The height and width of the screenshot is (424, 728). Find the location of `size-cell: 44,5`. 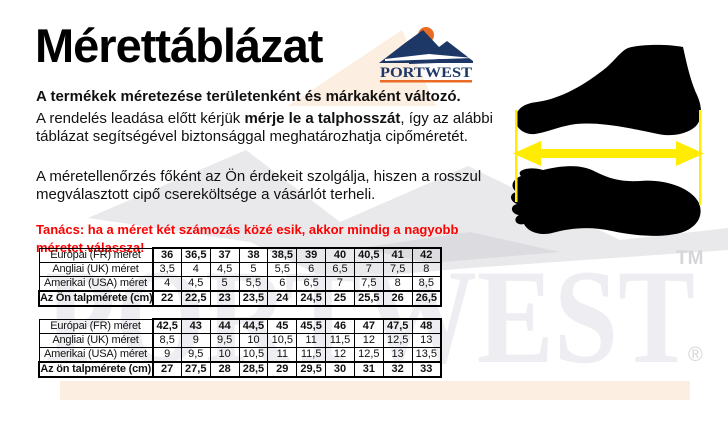

size-cell: 44,5 is located at coordinates (253, 326).